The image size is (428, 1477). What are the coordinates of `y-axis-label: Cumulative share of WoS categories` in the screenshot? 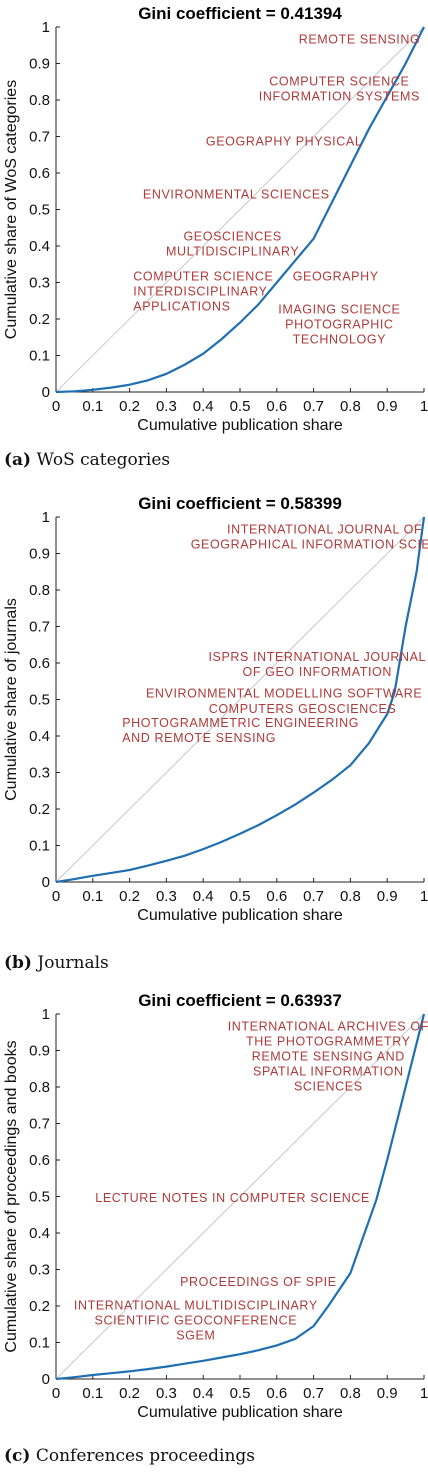 It's located at (11, 209).